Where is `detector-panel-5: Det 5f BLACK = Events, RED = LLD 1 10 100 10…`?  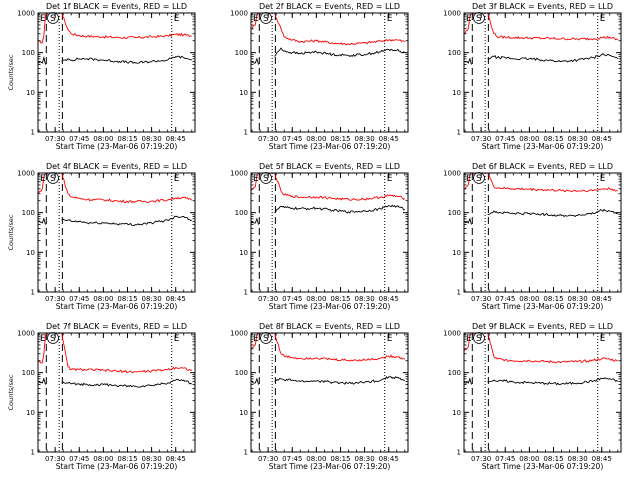 detector-panel-5: Det 5f BLACK = Events, RED = LLD 1 10 100 10… is located at coordinates (319, 240).